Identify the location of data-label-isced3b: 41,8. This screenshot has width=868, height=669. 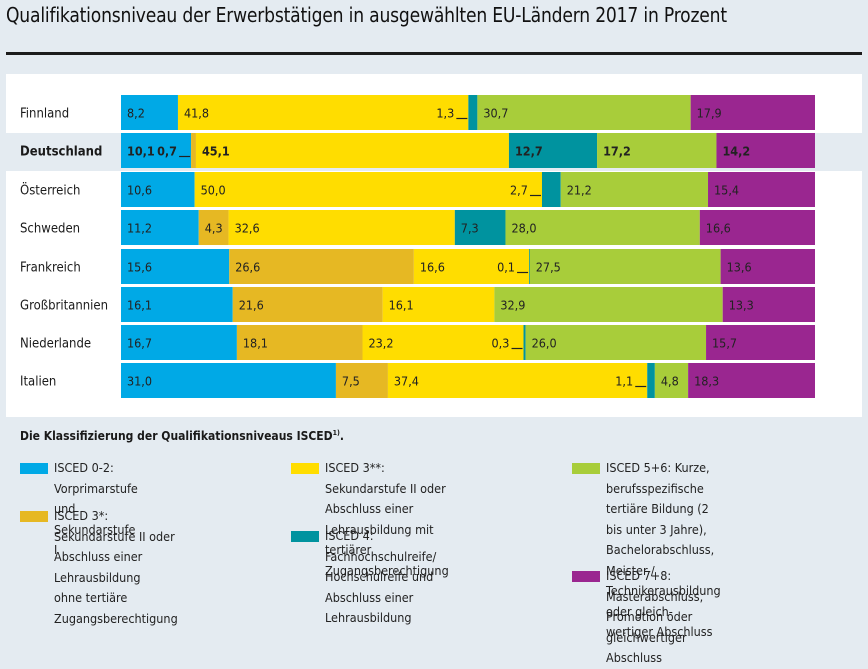
(196, 113).